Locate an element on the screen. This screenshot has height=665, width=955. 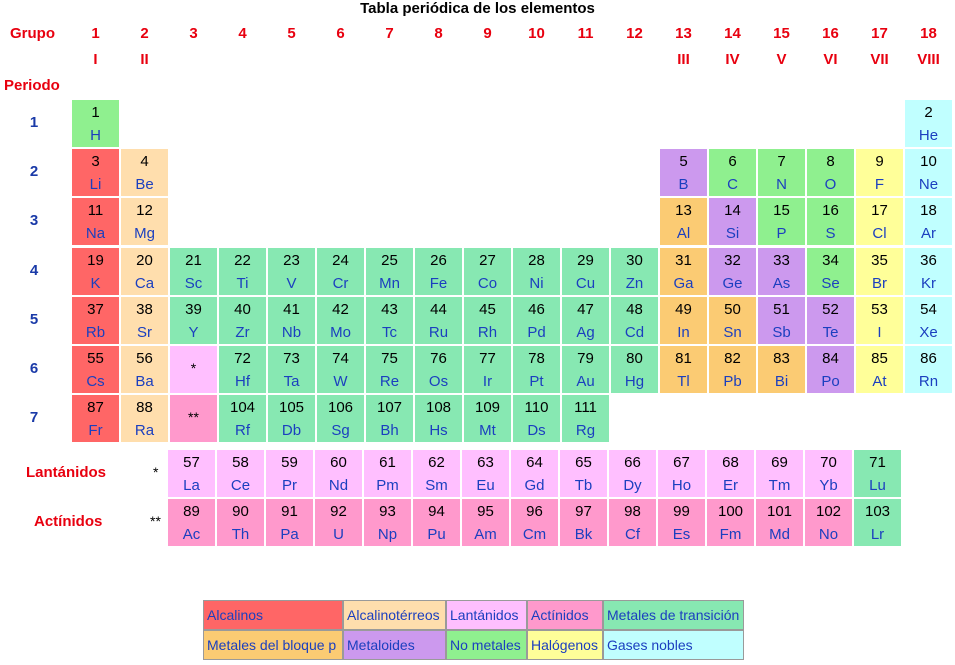
element-cell-md: 101 Md is located at coordinates (779, 522).